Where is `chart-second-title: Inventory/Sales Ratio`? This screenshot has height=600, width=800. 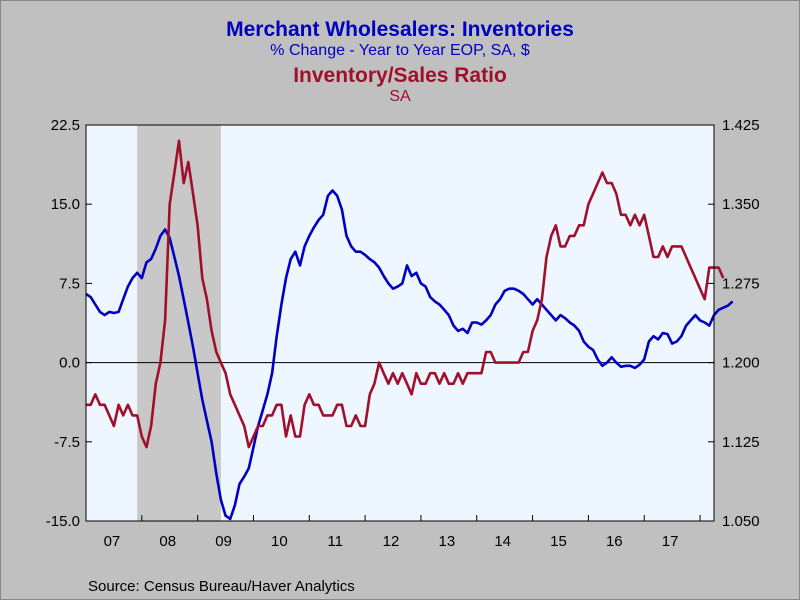
chart-second-title: Inventory/Sales Ratio is located at coordinates (400, 75).